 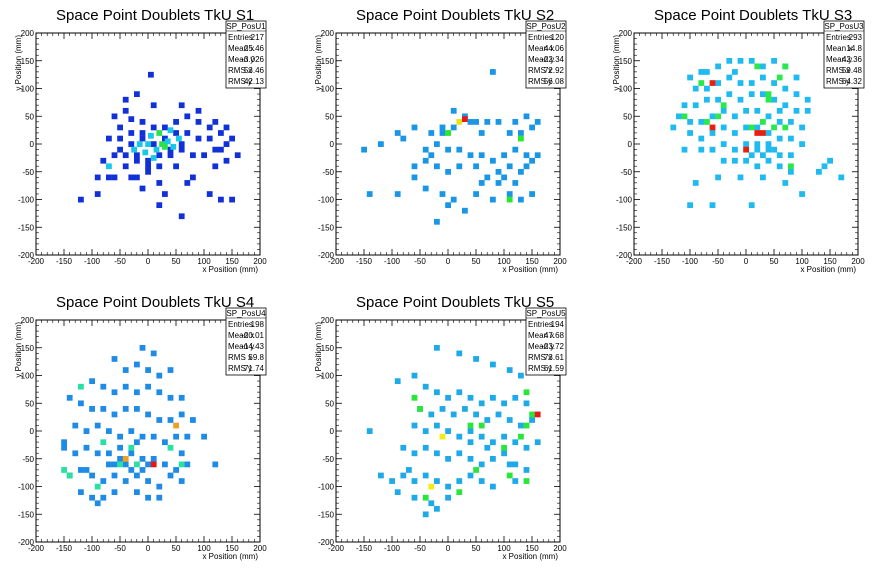 I want to click on stats-key: Entries, so click(x=240, y=37).